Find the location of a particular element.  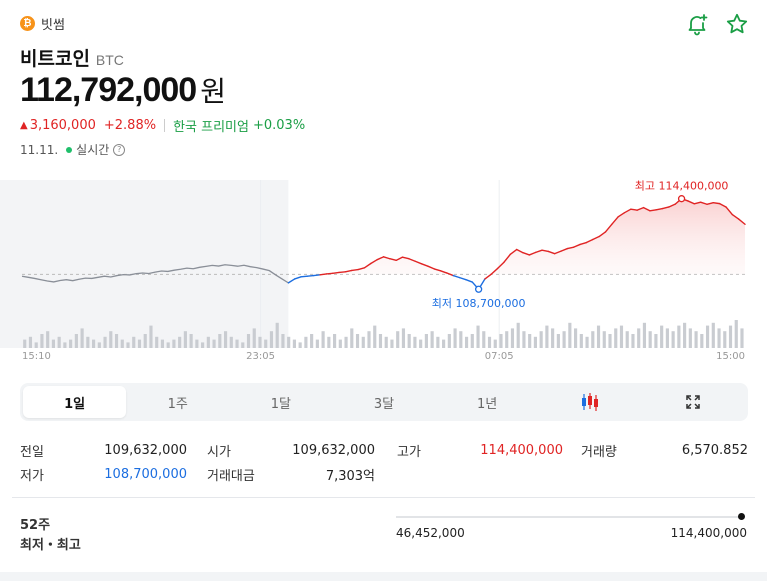

stat-label: 시가 is located at coordinates (219, 452).